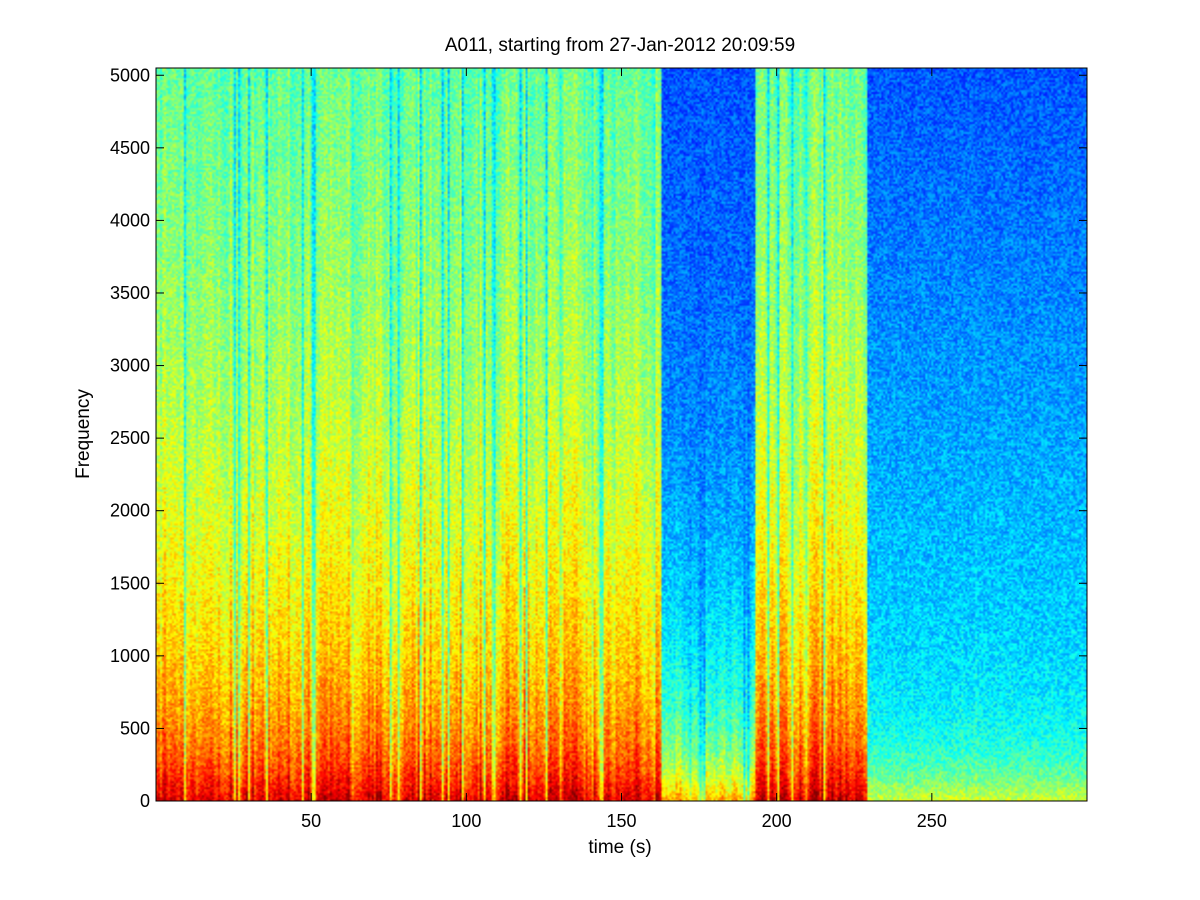 The height and width of the screenshot is (900, 1200). Describe the element at coordinates (135, 728) in the screenshot. I see `y-tick-label: 500` at that location.